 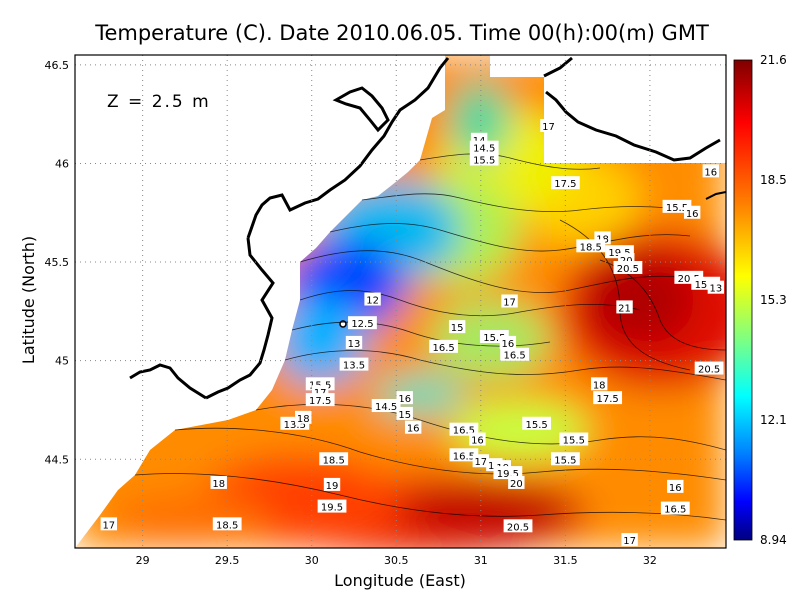 I want to click on contour-label: 21, so click(x=624, y=308).